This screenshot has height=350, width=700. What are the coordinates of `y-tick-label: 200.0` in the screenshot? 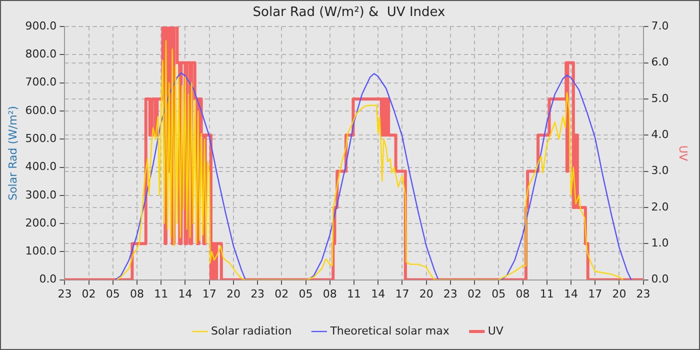 It's located at (41, 223).